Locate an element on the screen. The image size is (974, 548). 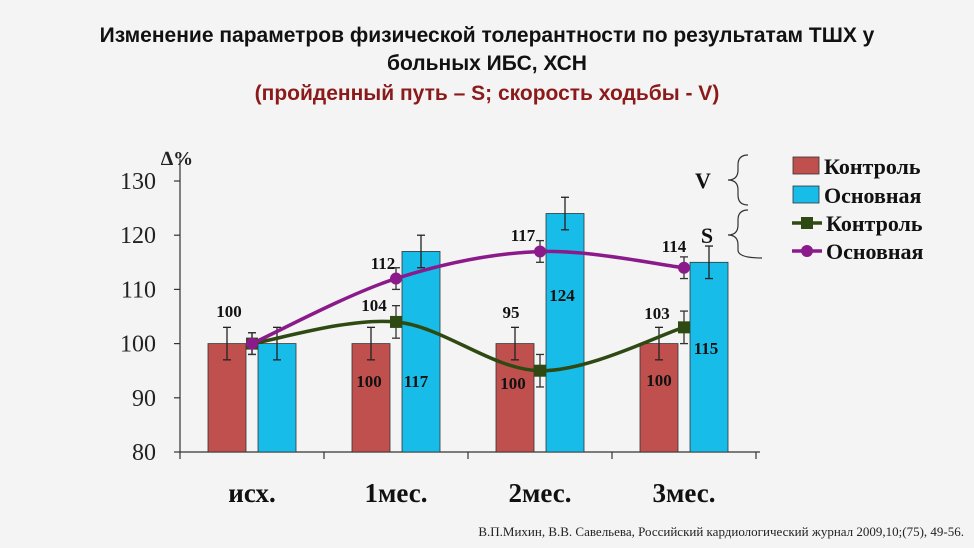
legend-group-label: S is located at coordinates (707, 235).